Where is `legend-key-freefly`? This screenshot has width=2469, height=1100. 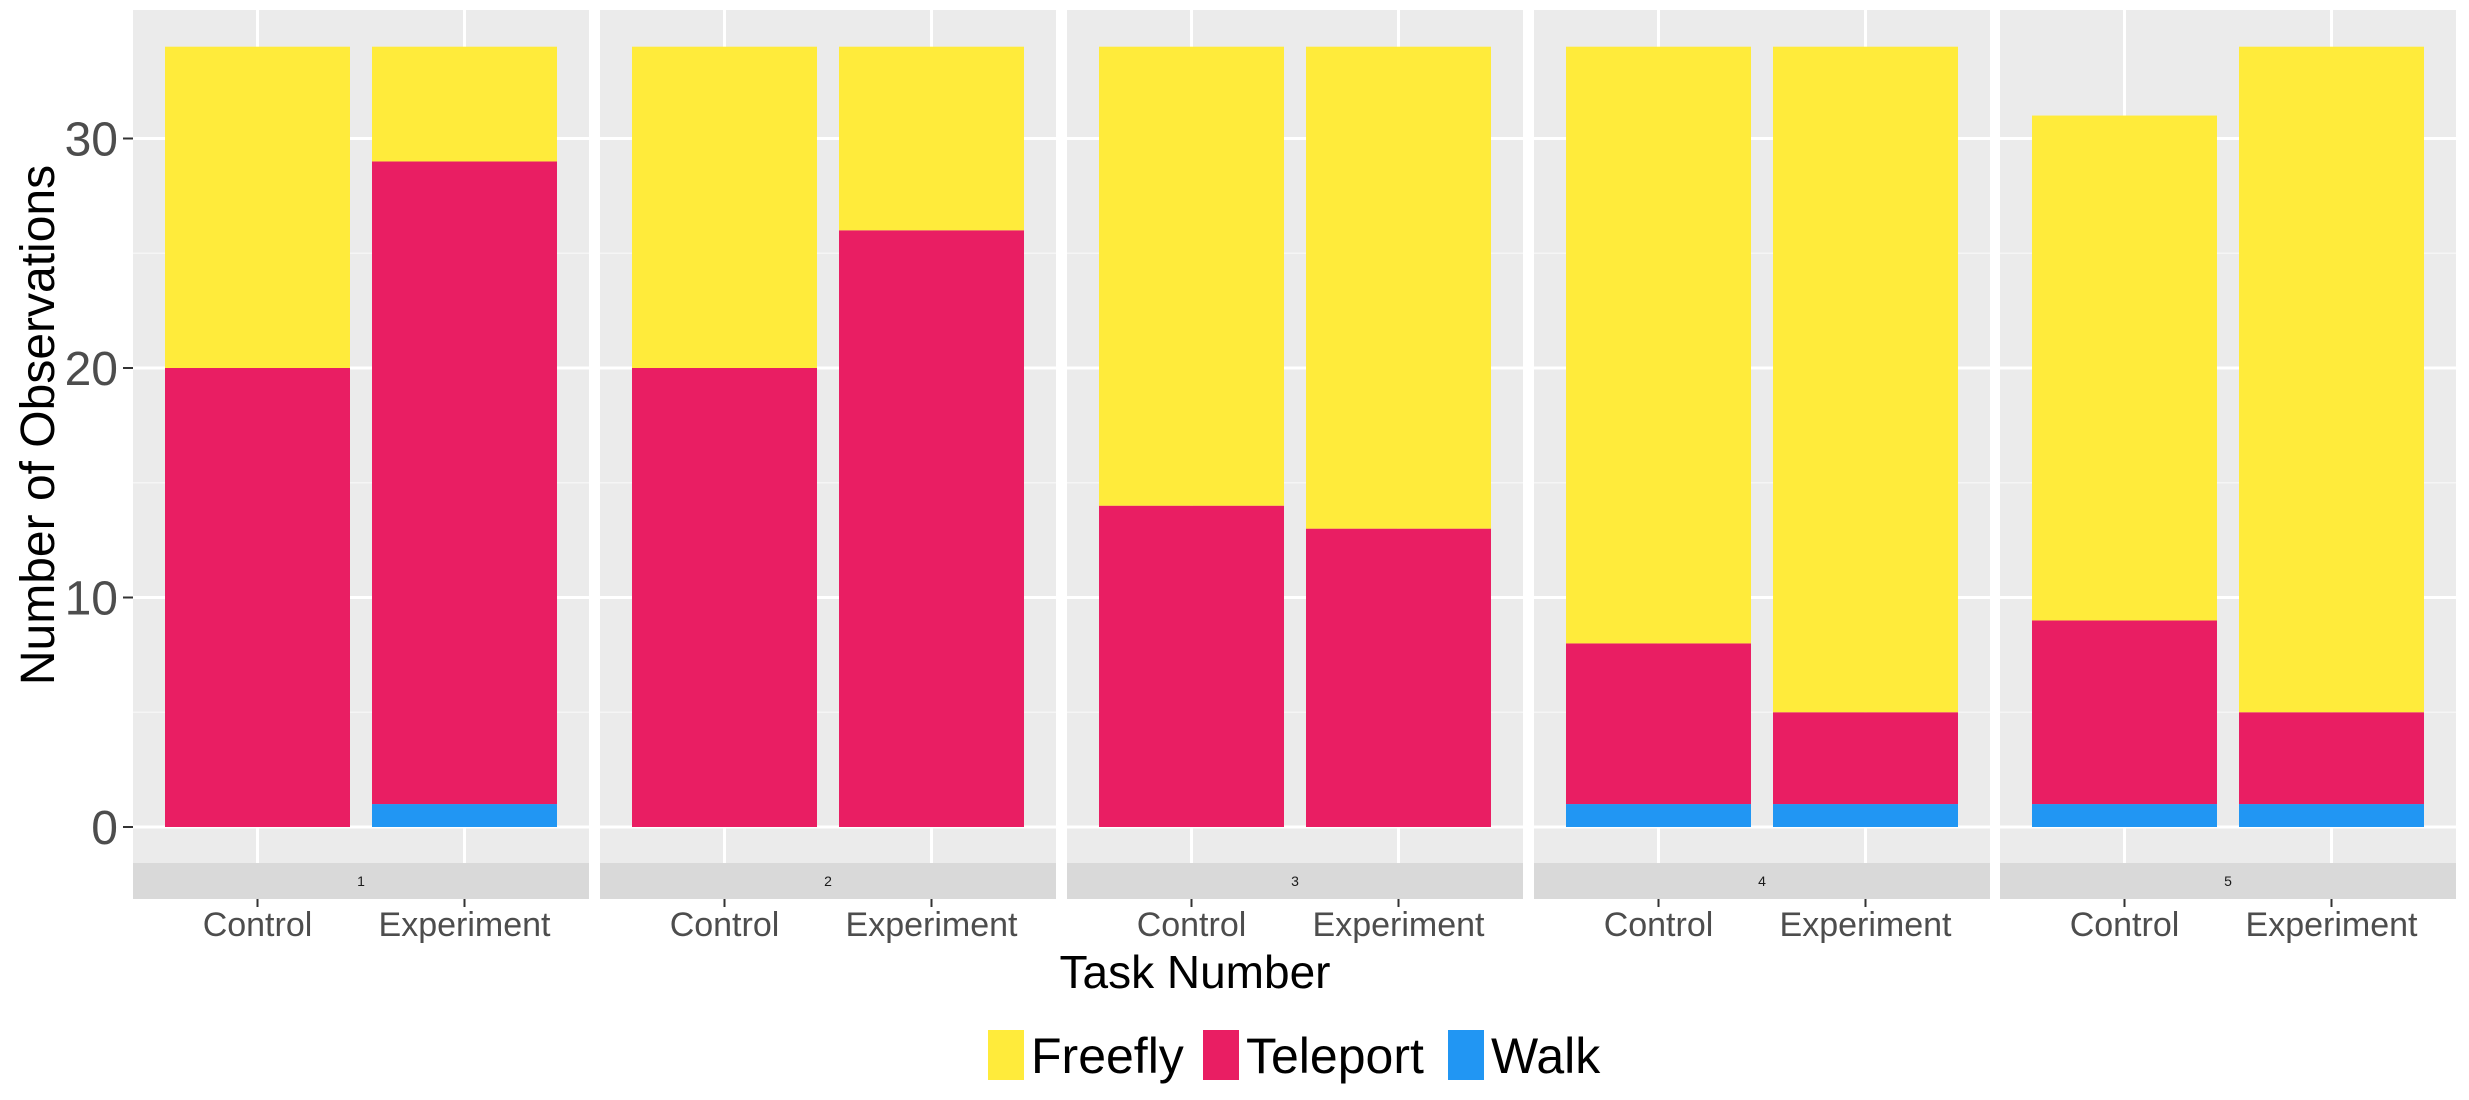 legend-key-freefly is located at coordinates (1006, 1055).